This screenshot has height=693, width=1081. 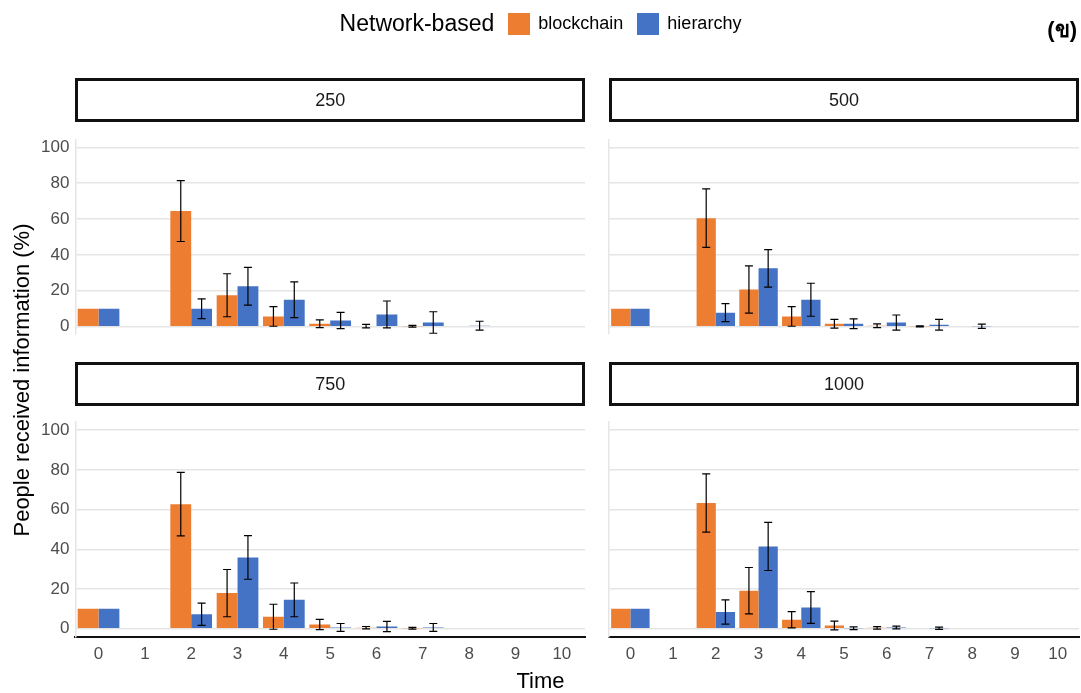 I want to click on legend-title: Network-based, so click(x=417, y=23).